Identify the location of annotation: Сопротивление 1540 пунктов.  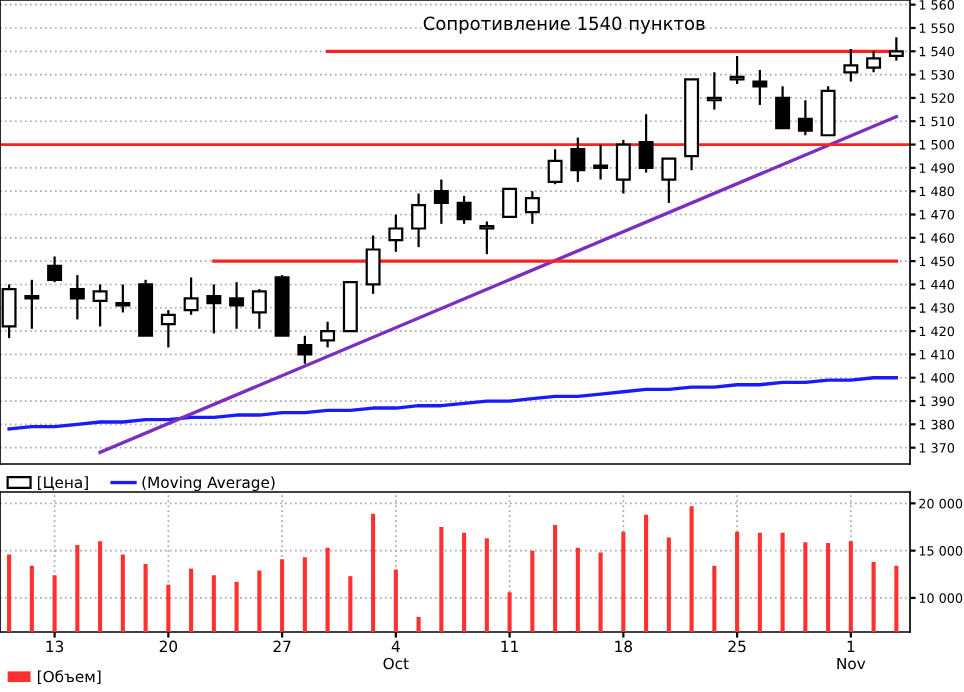
(564, 25).